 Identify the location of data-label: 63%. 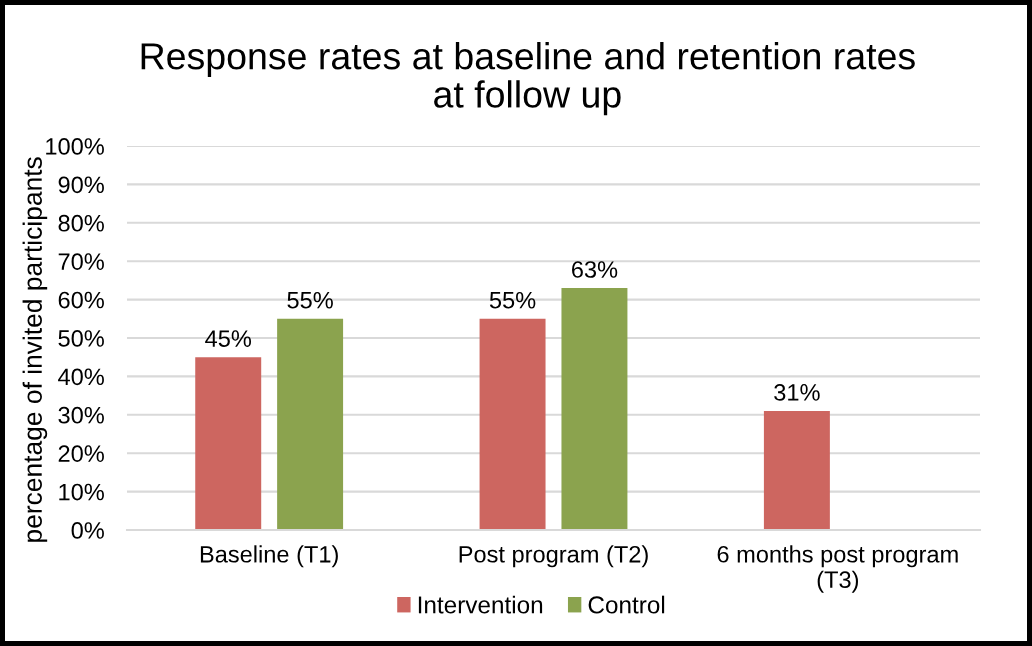
(595, 269).